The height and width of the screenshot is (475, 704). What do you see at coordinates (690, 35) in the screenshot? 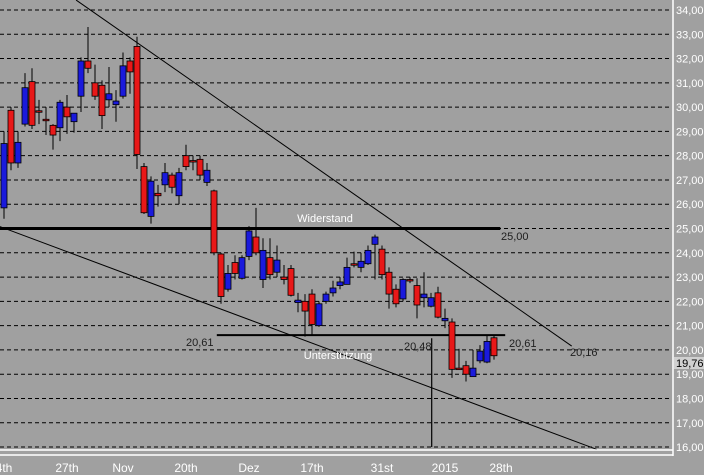
I see `y-tick-label: 33,00` at bounding box center [690, 35].